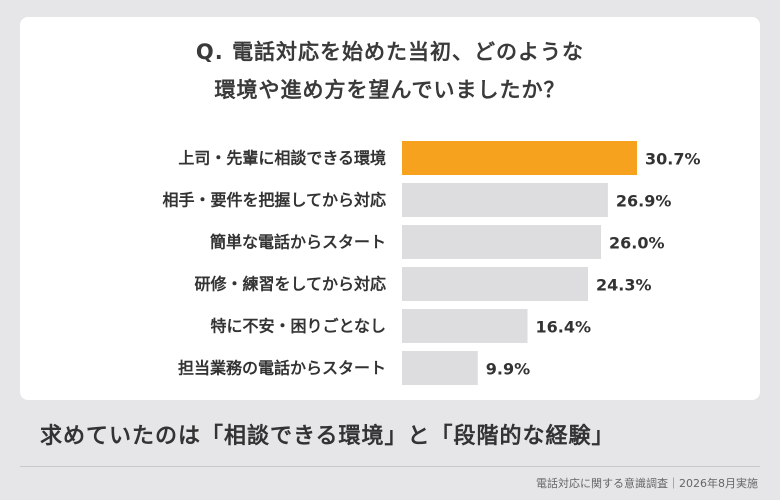 The width and height of the screenshot is (780, 500). What do you see at coordinates (390, 466) in the screenshot?
I see `footer-divider` at bounding box center [390, 466].